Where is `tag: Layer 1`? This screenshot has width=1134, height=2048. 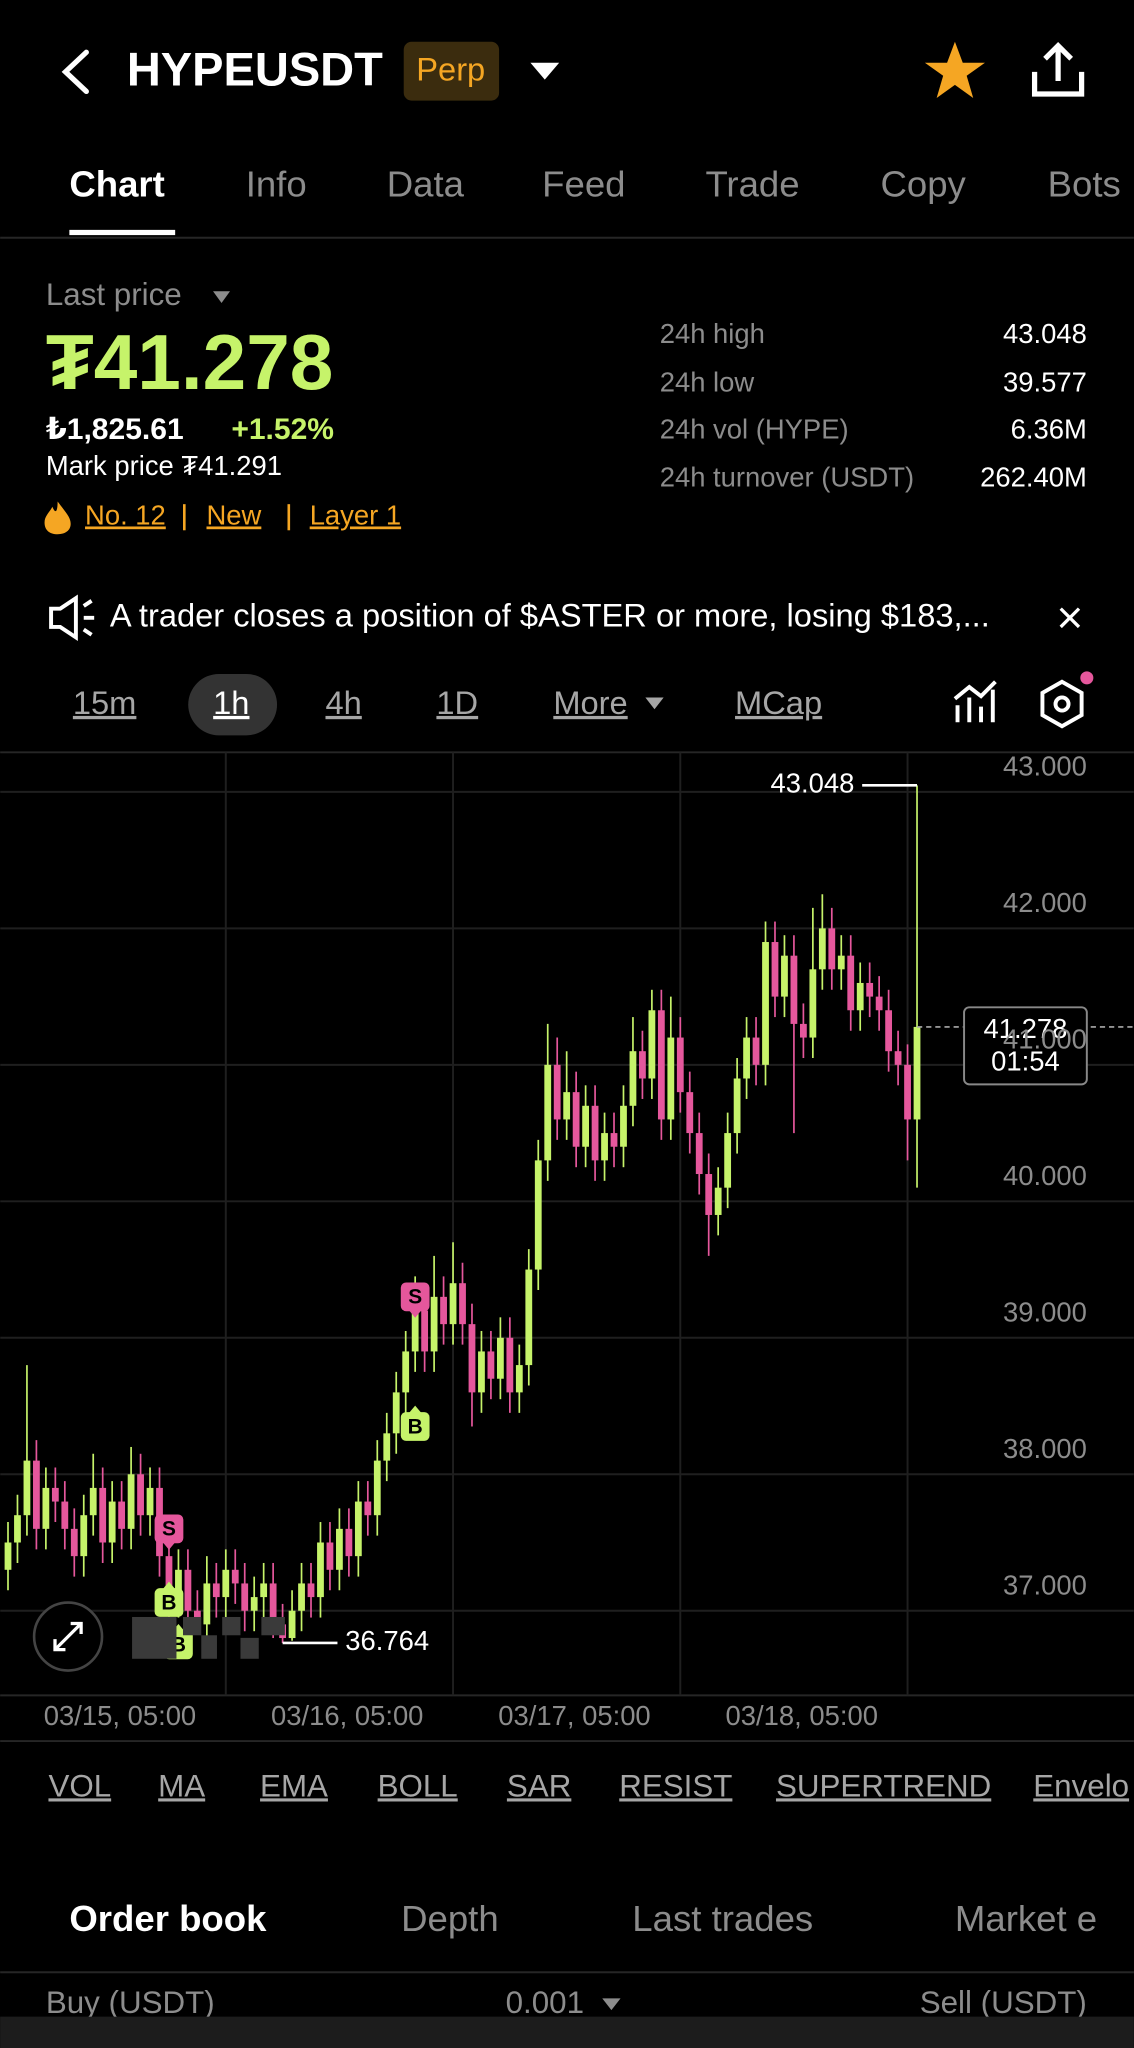 tag: Layer 1 is located at coordinates (355, 514).